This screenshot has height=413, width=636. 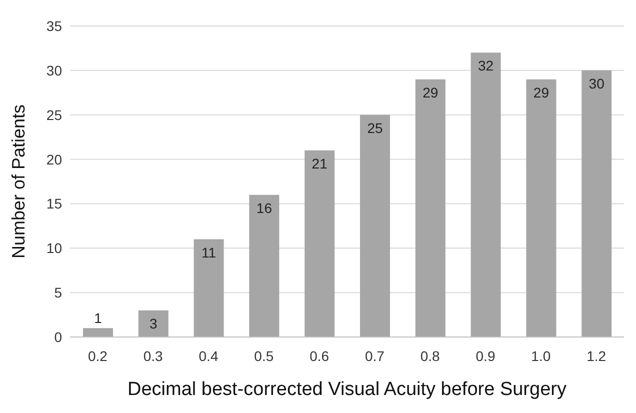 I want to click on y-tick-label: 15, so click(x=54, y=204).